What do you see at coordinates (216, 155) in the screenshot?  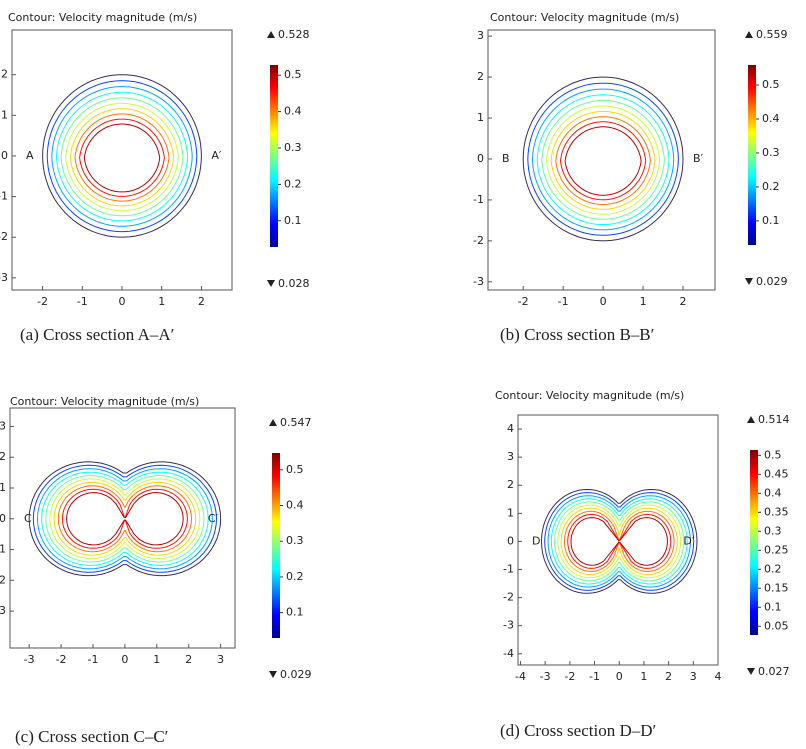 I see `section-label: A′` at bounding box center [216, 155].